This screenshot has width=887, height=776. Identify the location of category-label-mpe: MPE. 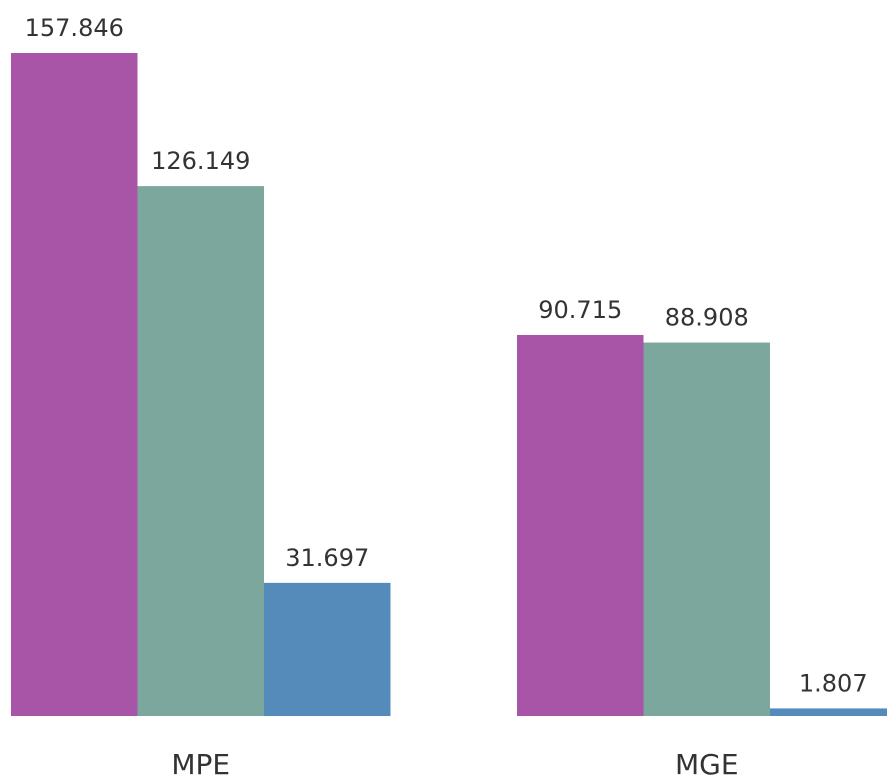
(200, 762).